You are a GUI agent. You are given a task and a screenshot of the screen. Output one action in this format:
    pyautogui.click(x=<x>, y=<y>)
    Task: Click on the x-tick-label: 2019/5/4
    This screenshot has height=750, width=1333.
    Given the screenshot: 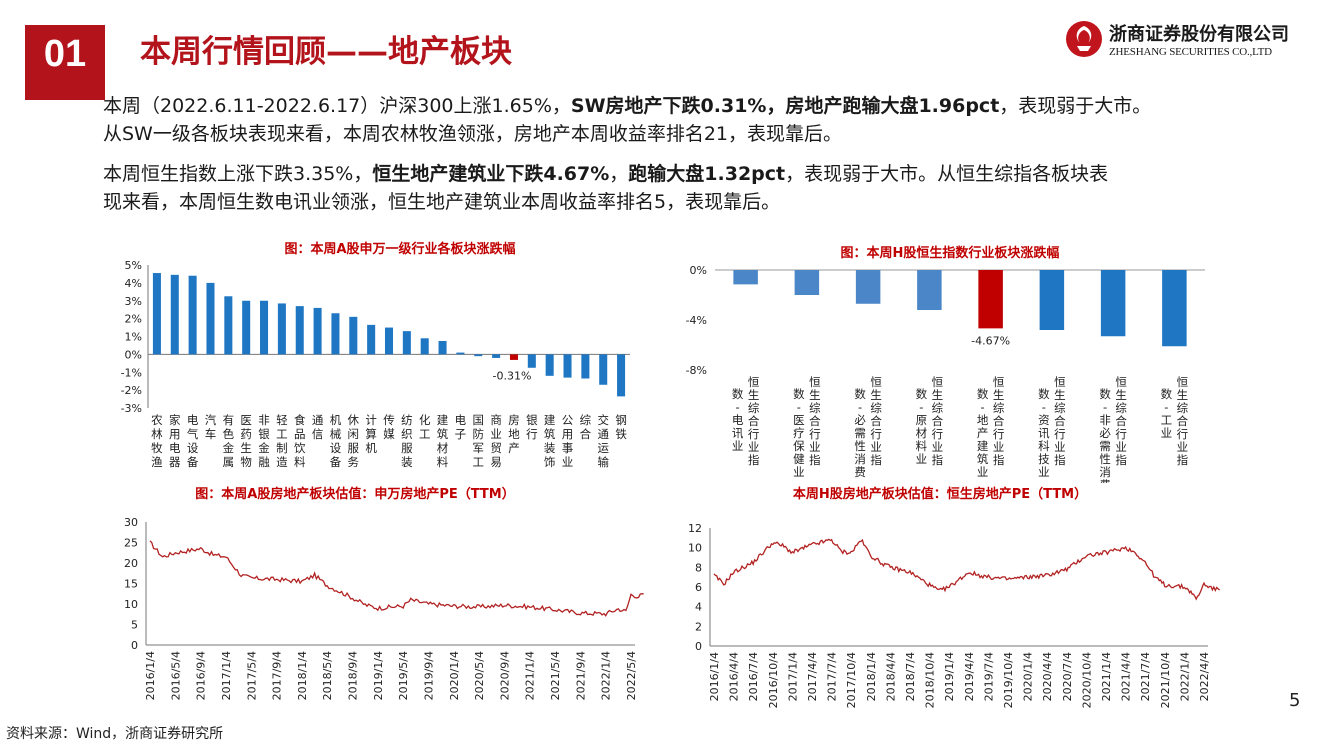 What is the action you would take?
    pyautogui.click(x=403, y=675)
    